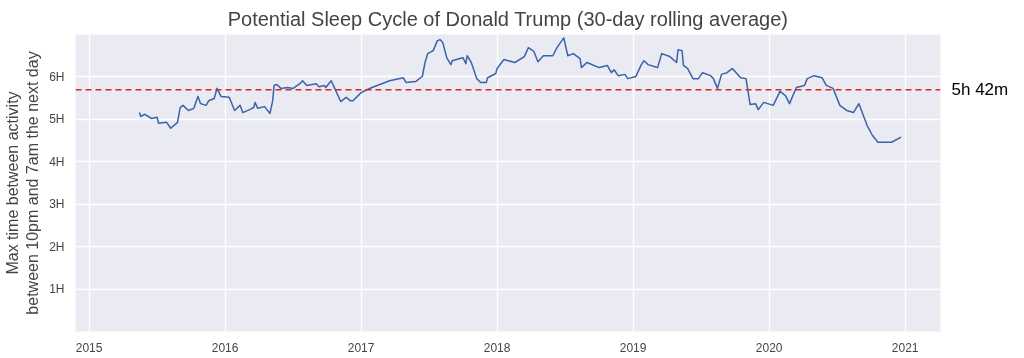 This screenshot has height=358, width=1024. What do you see at coordinates (22, 183) in the screenshot?
I see `y-axis-title: Max time between activity between 10pm and 7am the next day` at bounding box center [22, 183].